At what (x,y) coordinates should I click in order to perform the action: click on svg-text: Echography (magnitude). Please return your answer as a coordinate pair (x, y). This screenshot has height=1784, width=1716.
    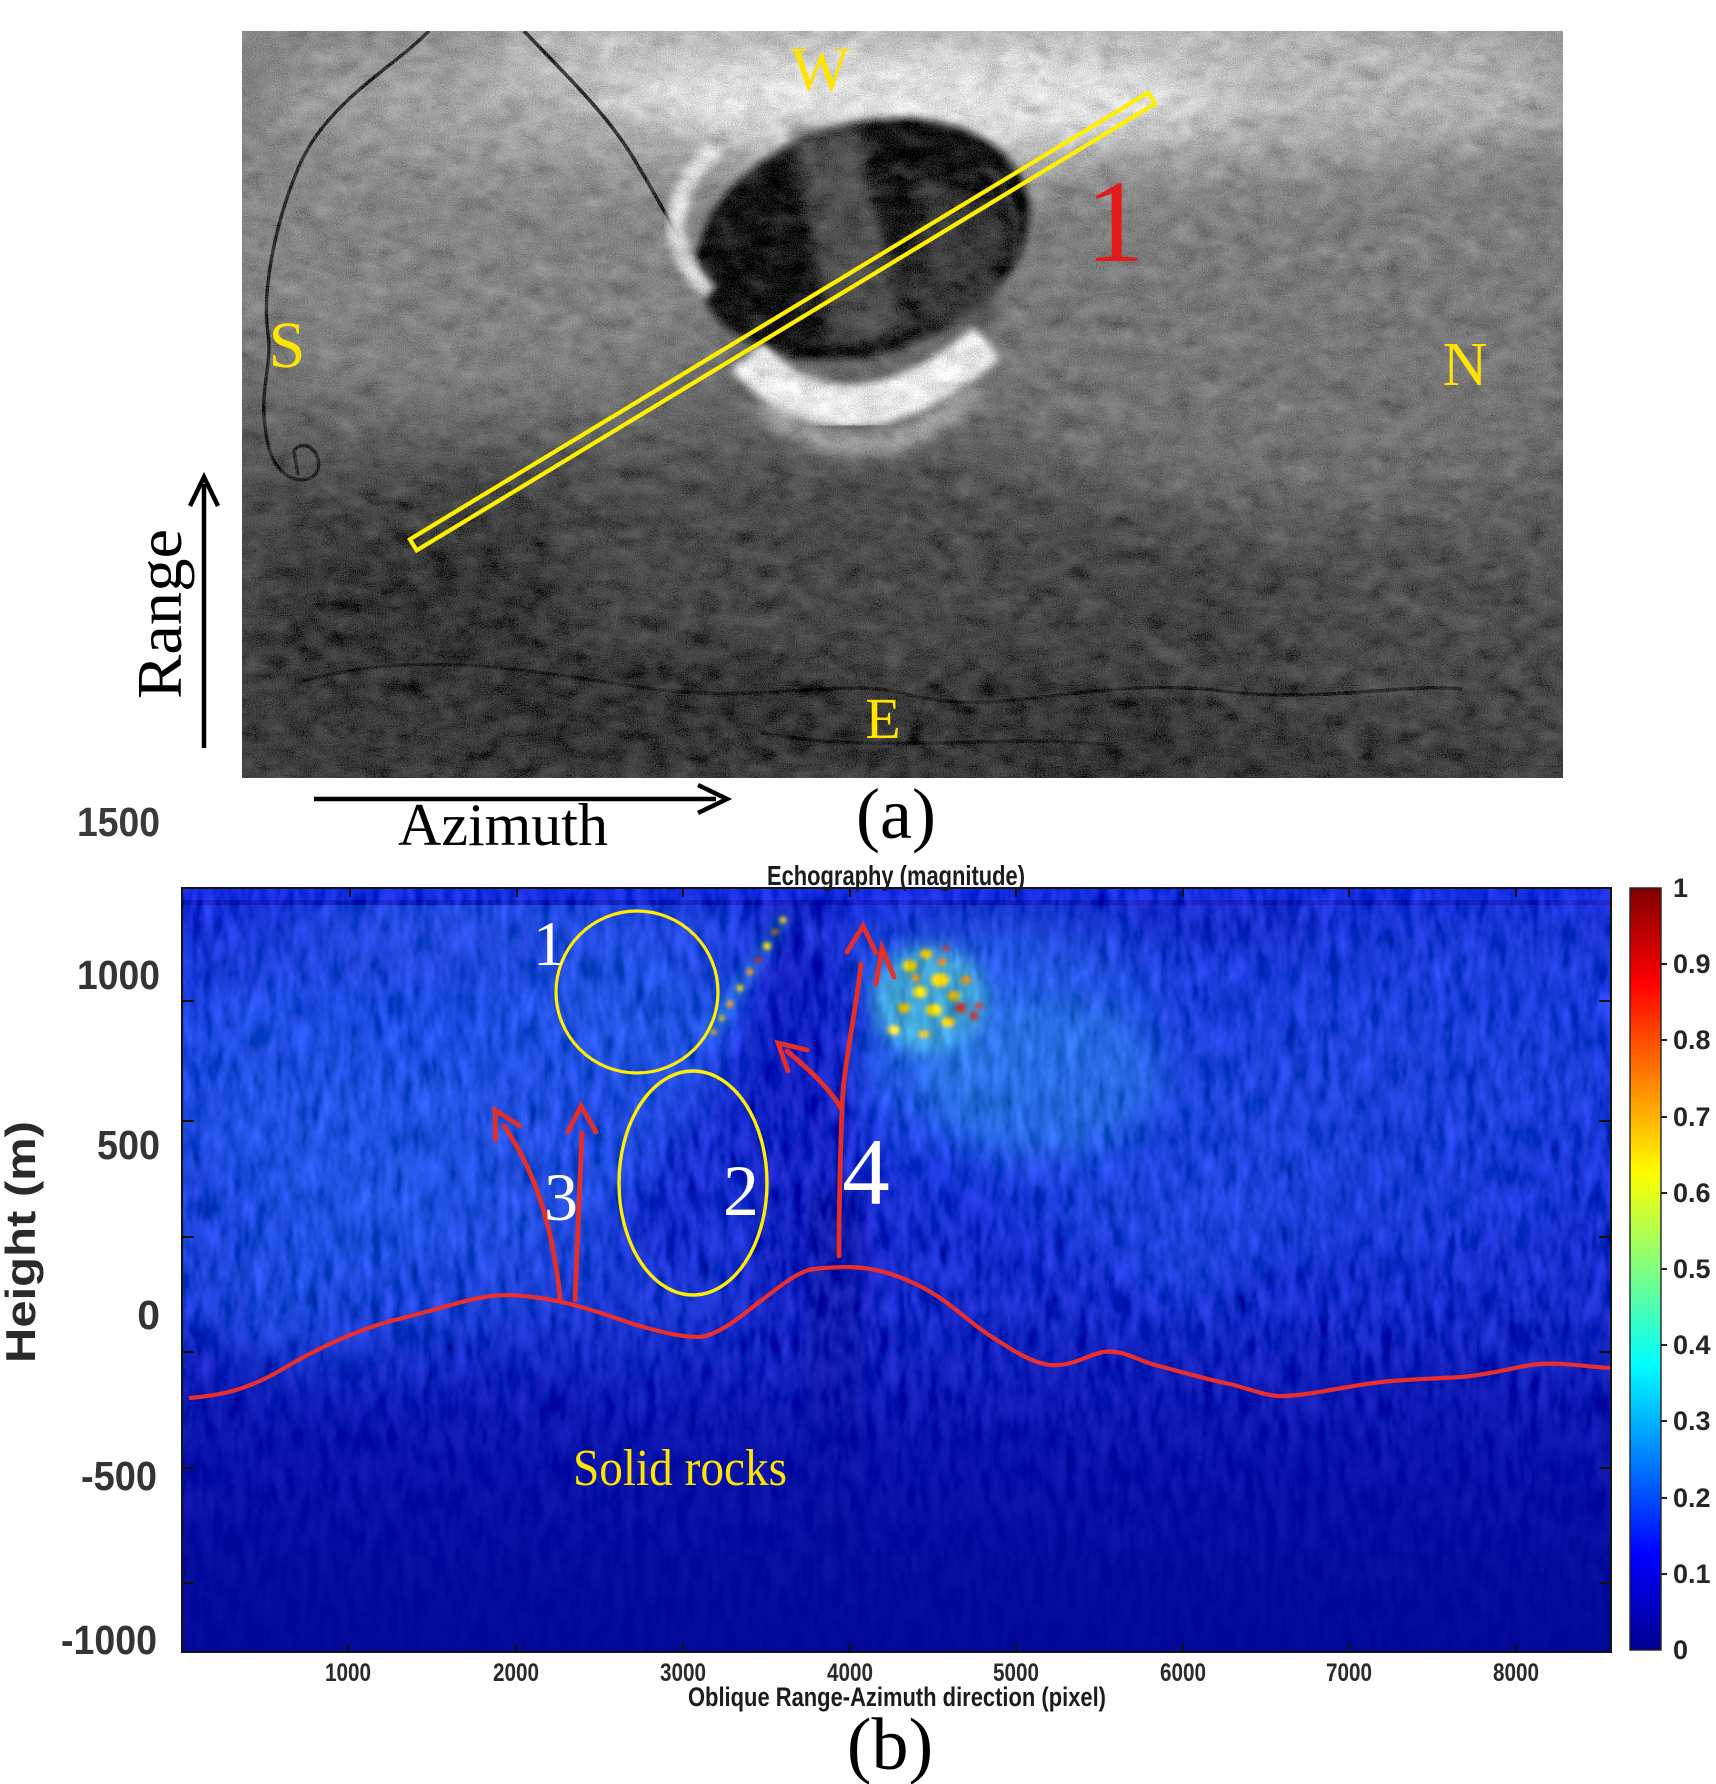
    Looking at the image, I should click on (896, 875).